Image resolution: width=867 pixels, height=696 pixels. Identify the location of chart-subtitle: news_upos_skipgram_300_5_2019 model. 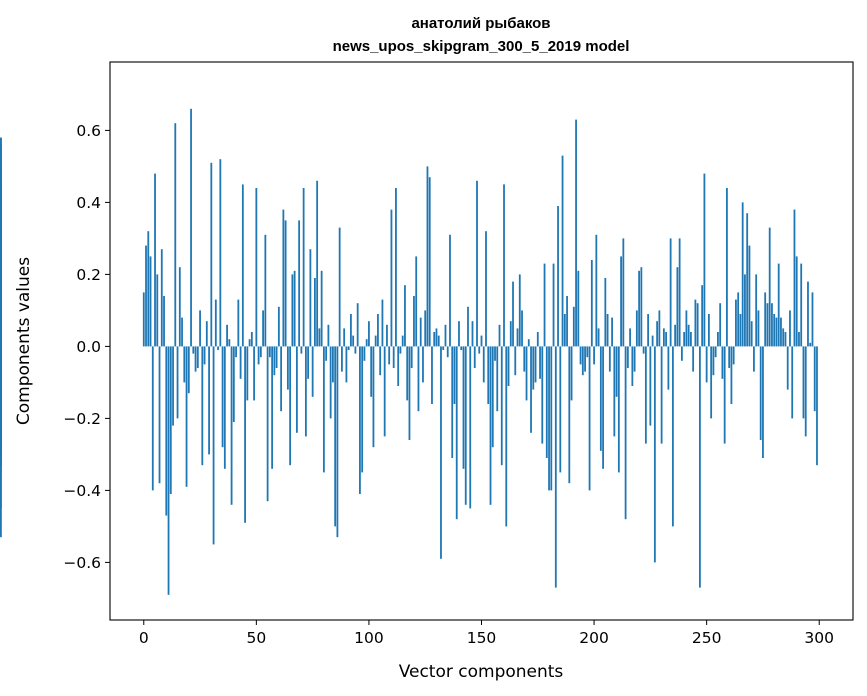
(481, 46).